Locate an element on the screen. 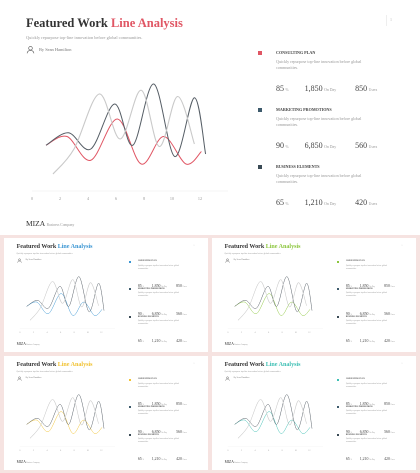 The width and height of the screenshot is (420, 473). title-accent: Line Analysis is located at coordinates (146, 23).